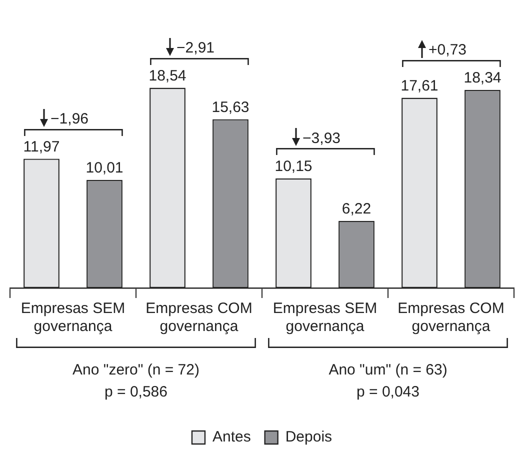  I want to click on annotation: −1,96, so click(69, 119).